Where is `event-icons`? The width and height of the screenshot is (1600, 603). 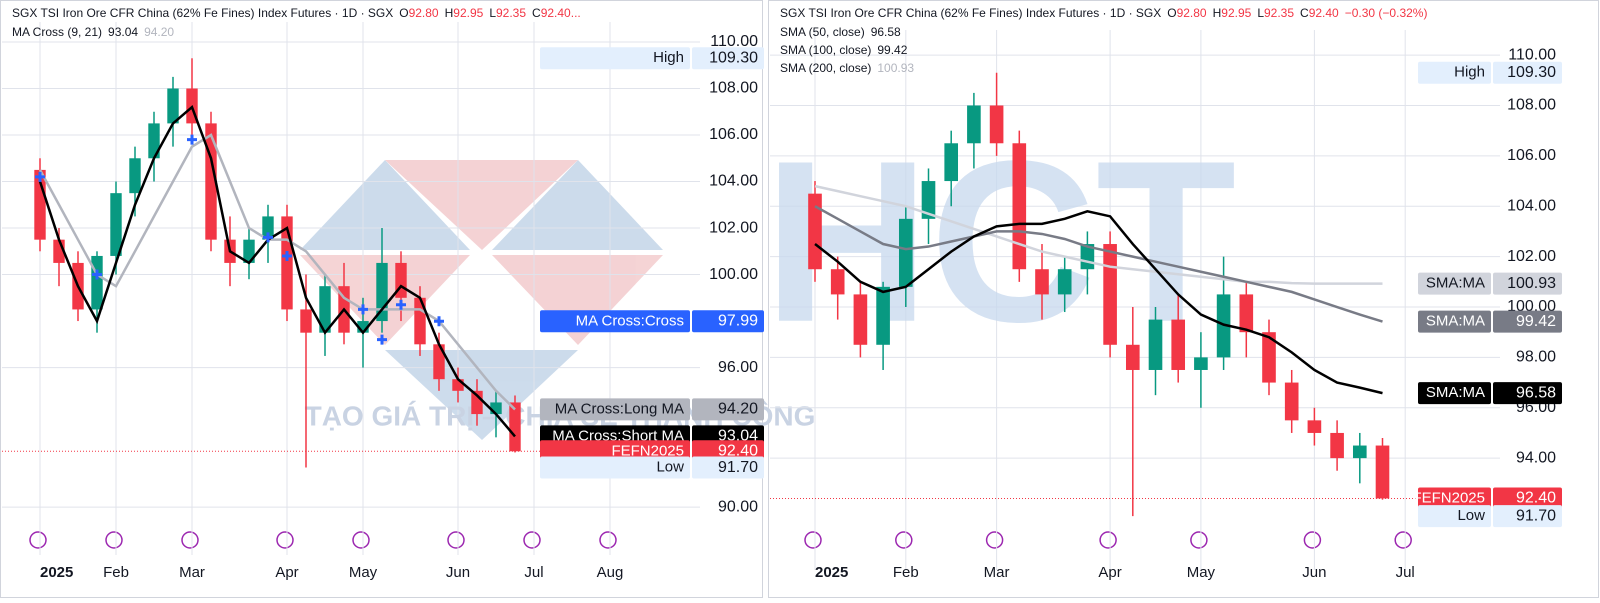 event-icons is located at coordinates (720, 540).